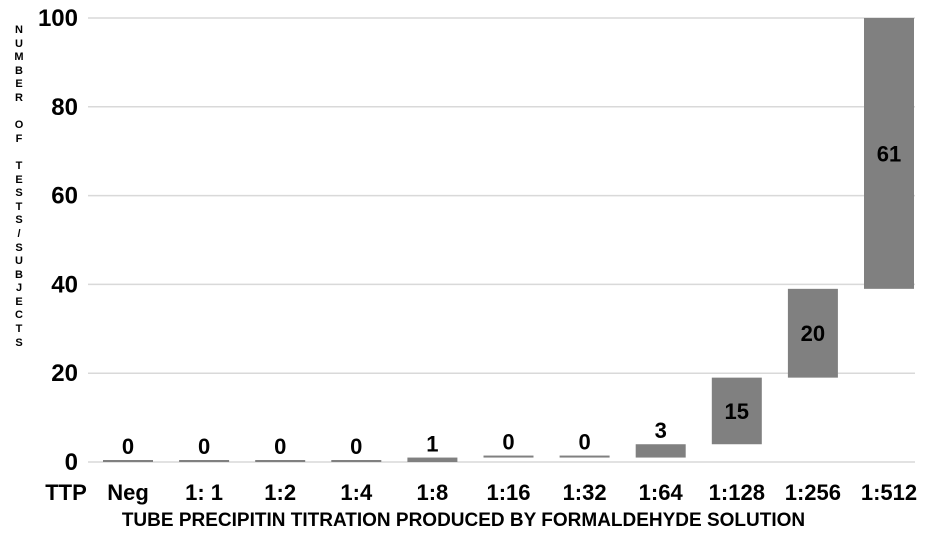  I want to click on x-tick-label: Neg, so click(128, 492).